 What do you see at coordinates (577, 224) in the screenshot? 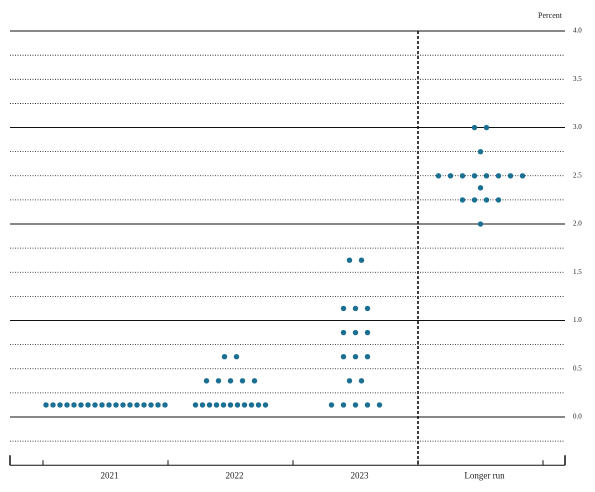
I see `y-tick-label: 2.0` at bounding box center [577, 224].